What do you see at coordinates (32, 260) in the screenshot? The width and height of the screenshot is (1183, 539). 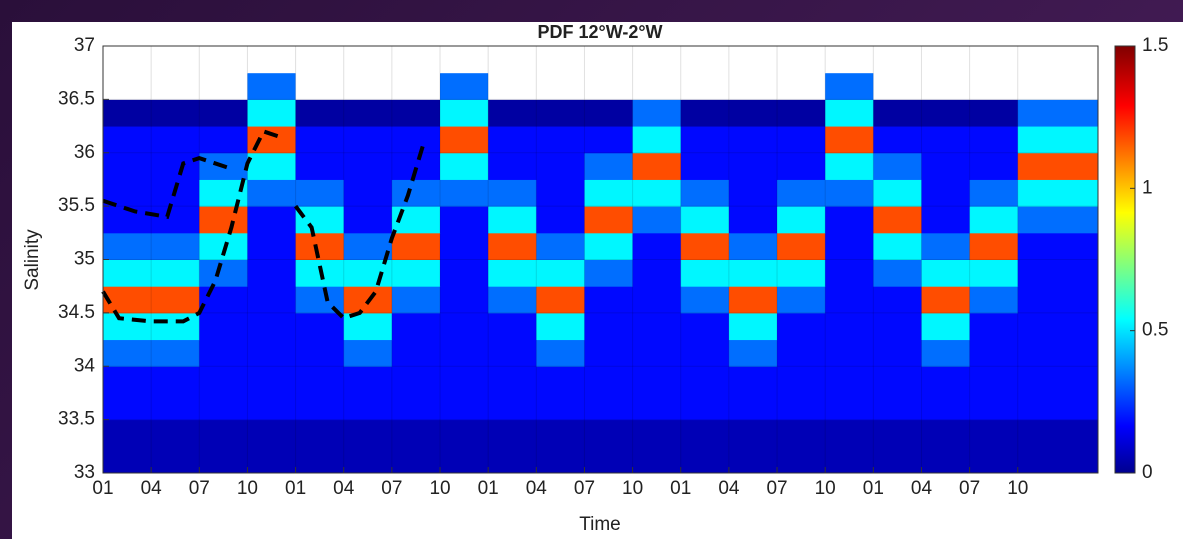 I see `y-axis-label: Salinity` at bounding box center [32, 260].